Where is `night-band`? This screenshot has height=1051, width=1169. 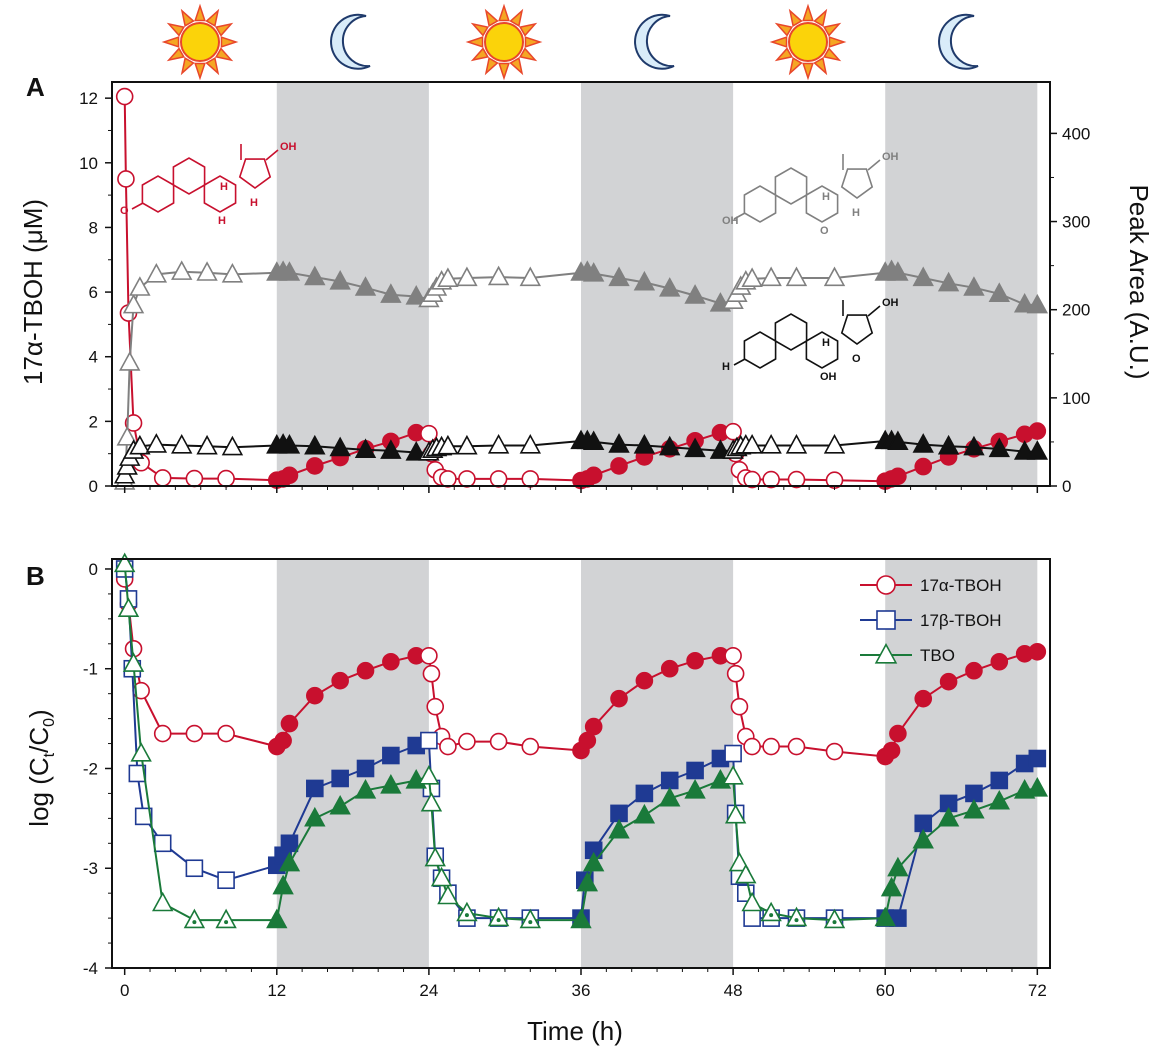 night-band is located at coordinates (657, 284).